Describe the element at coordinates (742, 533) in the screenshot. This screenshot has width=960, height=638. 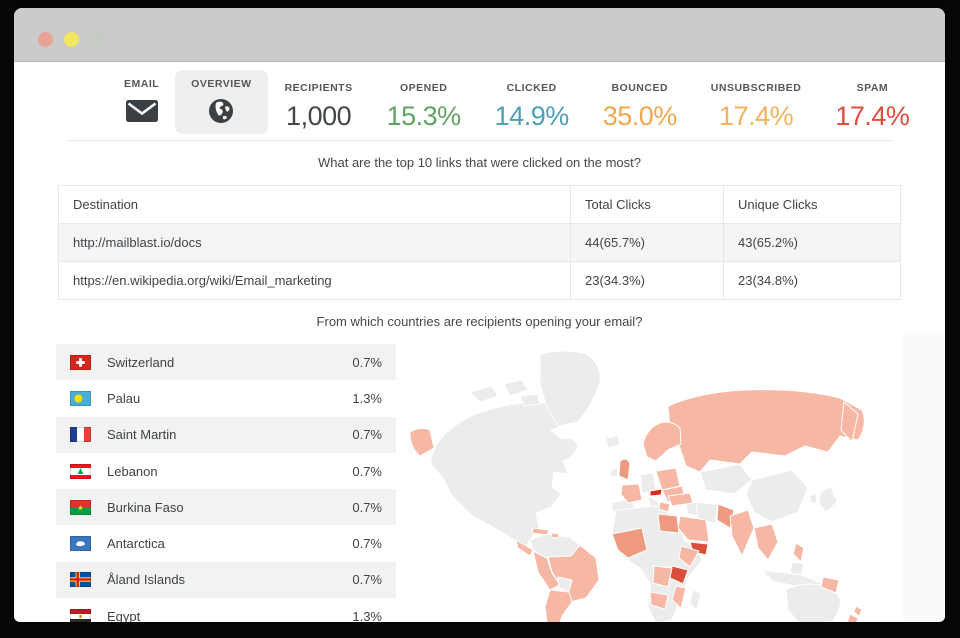
I see `map-india` at that location.